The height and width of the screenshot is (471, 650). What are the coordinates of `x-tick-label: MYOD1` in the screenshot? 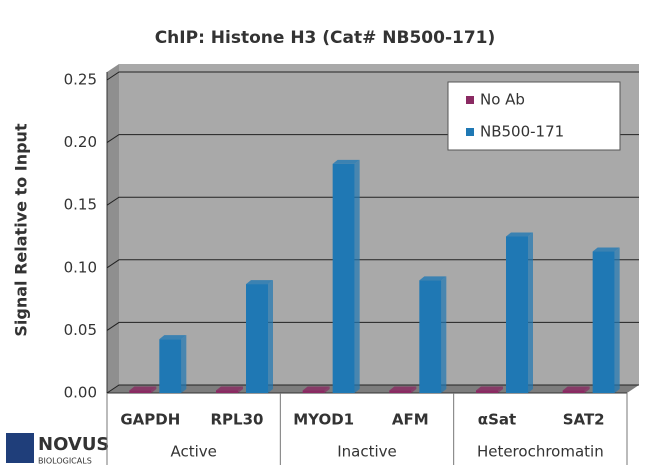 It's located at (323, 420).